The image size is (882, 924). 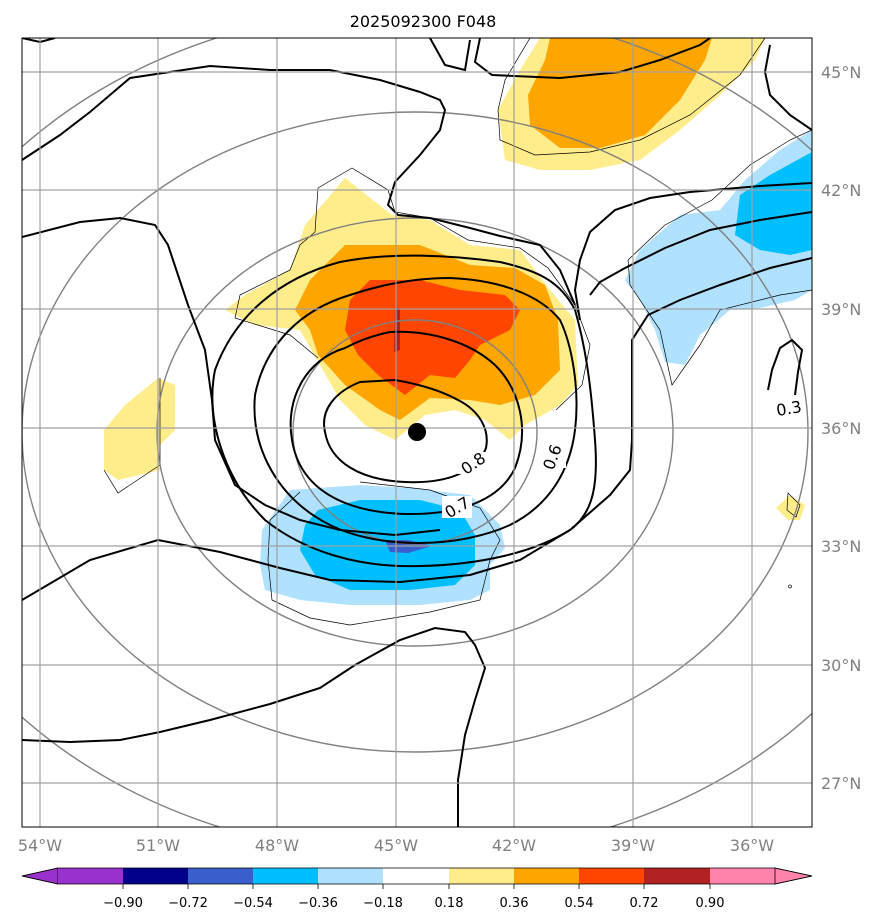 I want to click on contour-0.5, so click(x=404, y=411).